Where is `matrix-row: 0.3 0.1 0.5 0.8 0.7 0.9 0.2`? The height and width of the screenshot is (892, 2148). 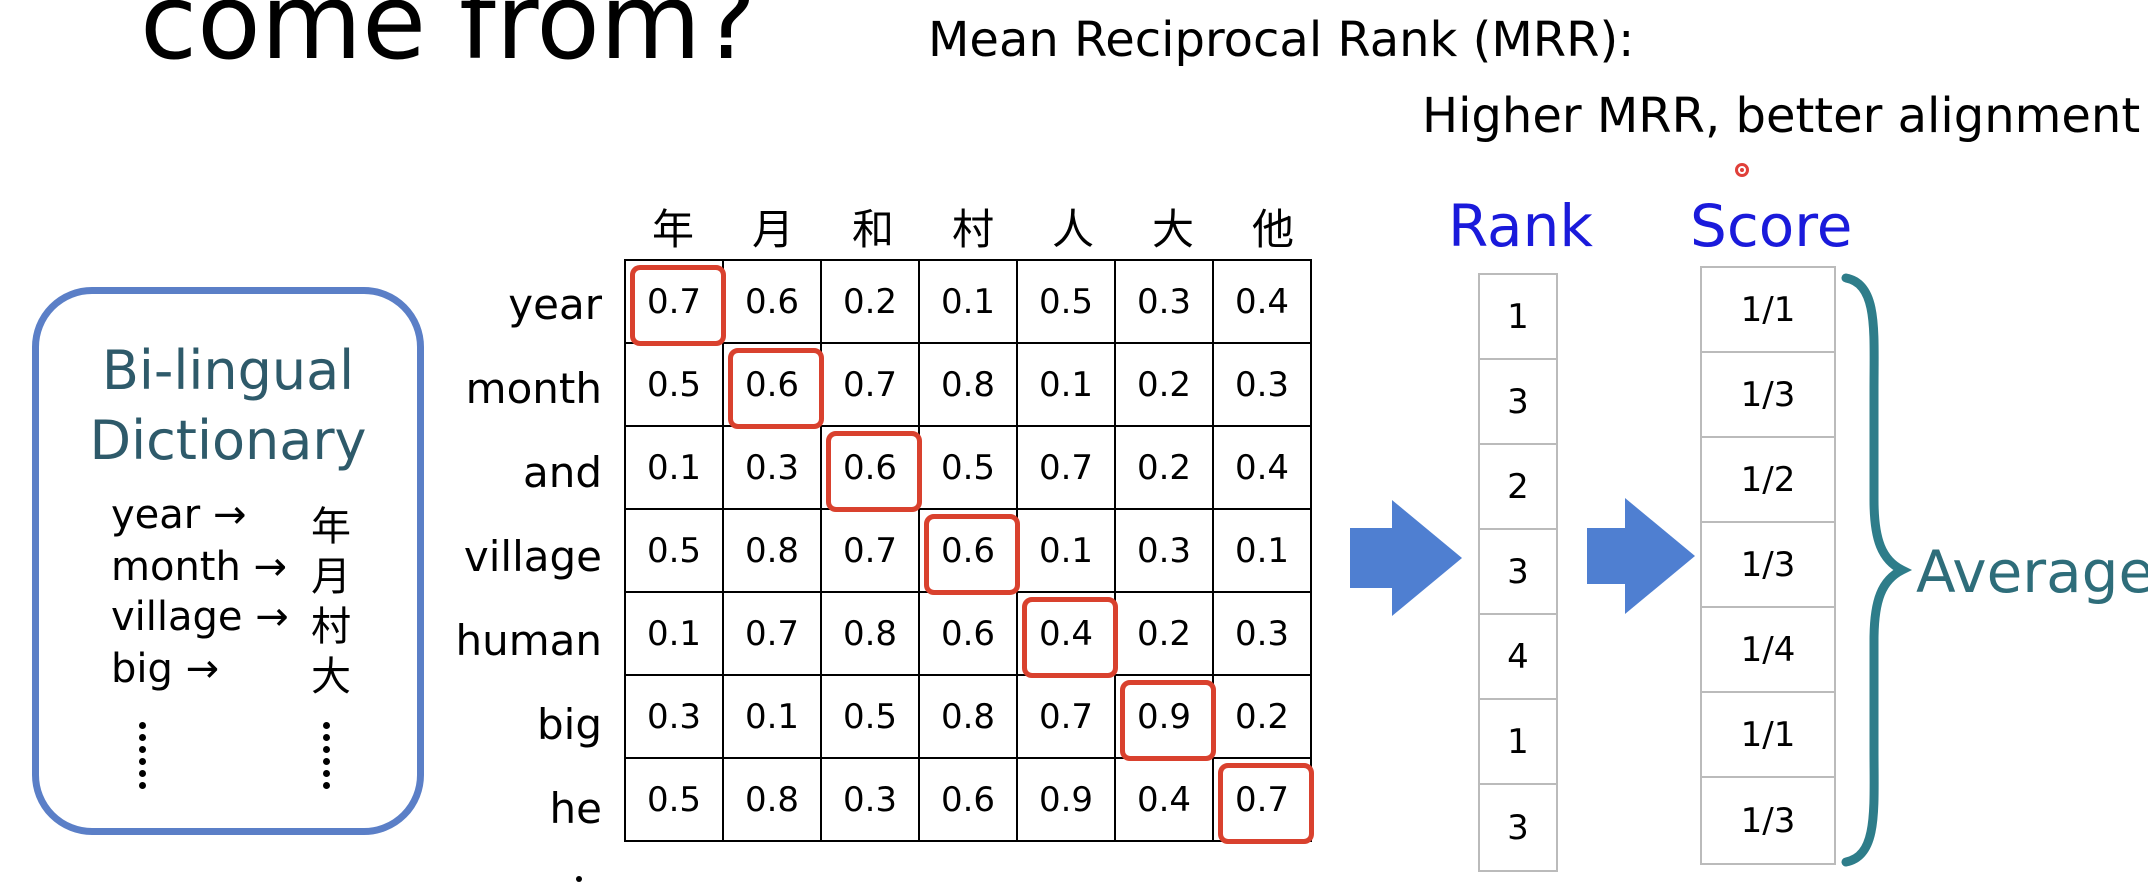 matrix-row: 0.3 0.1 0.5 0.8 0.7 0.9 0.2 is located at coordinates (968, 718).